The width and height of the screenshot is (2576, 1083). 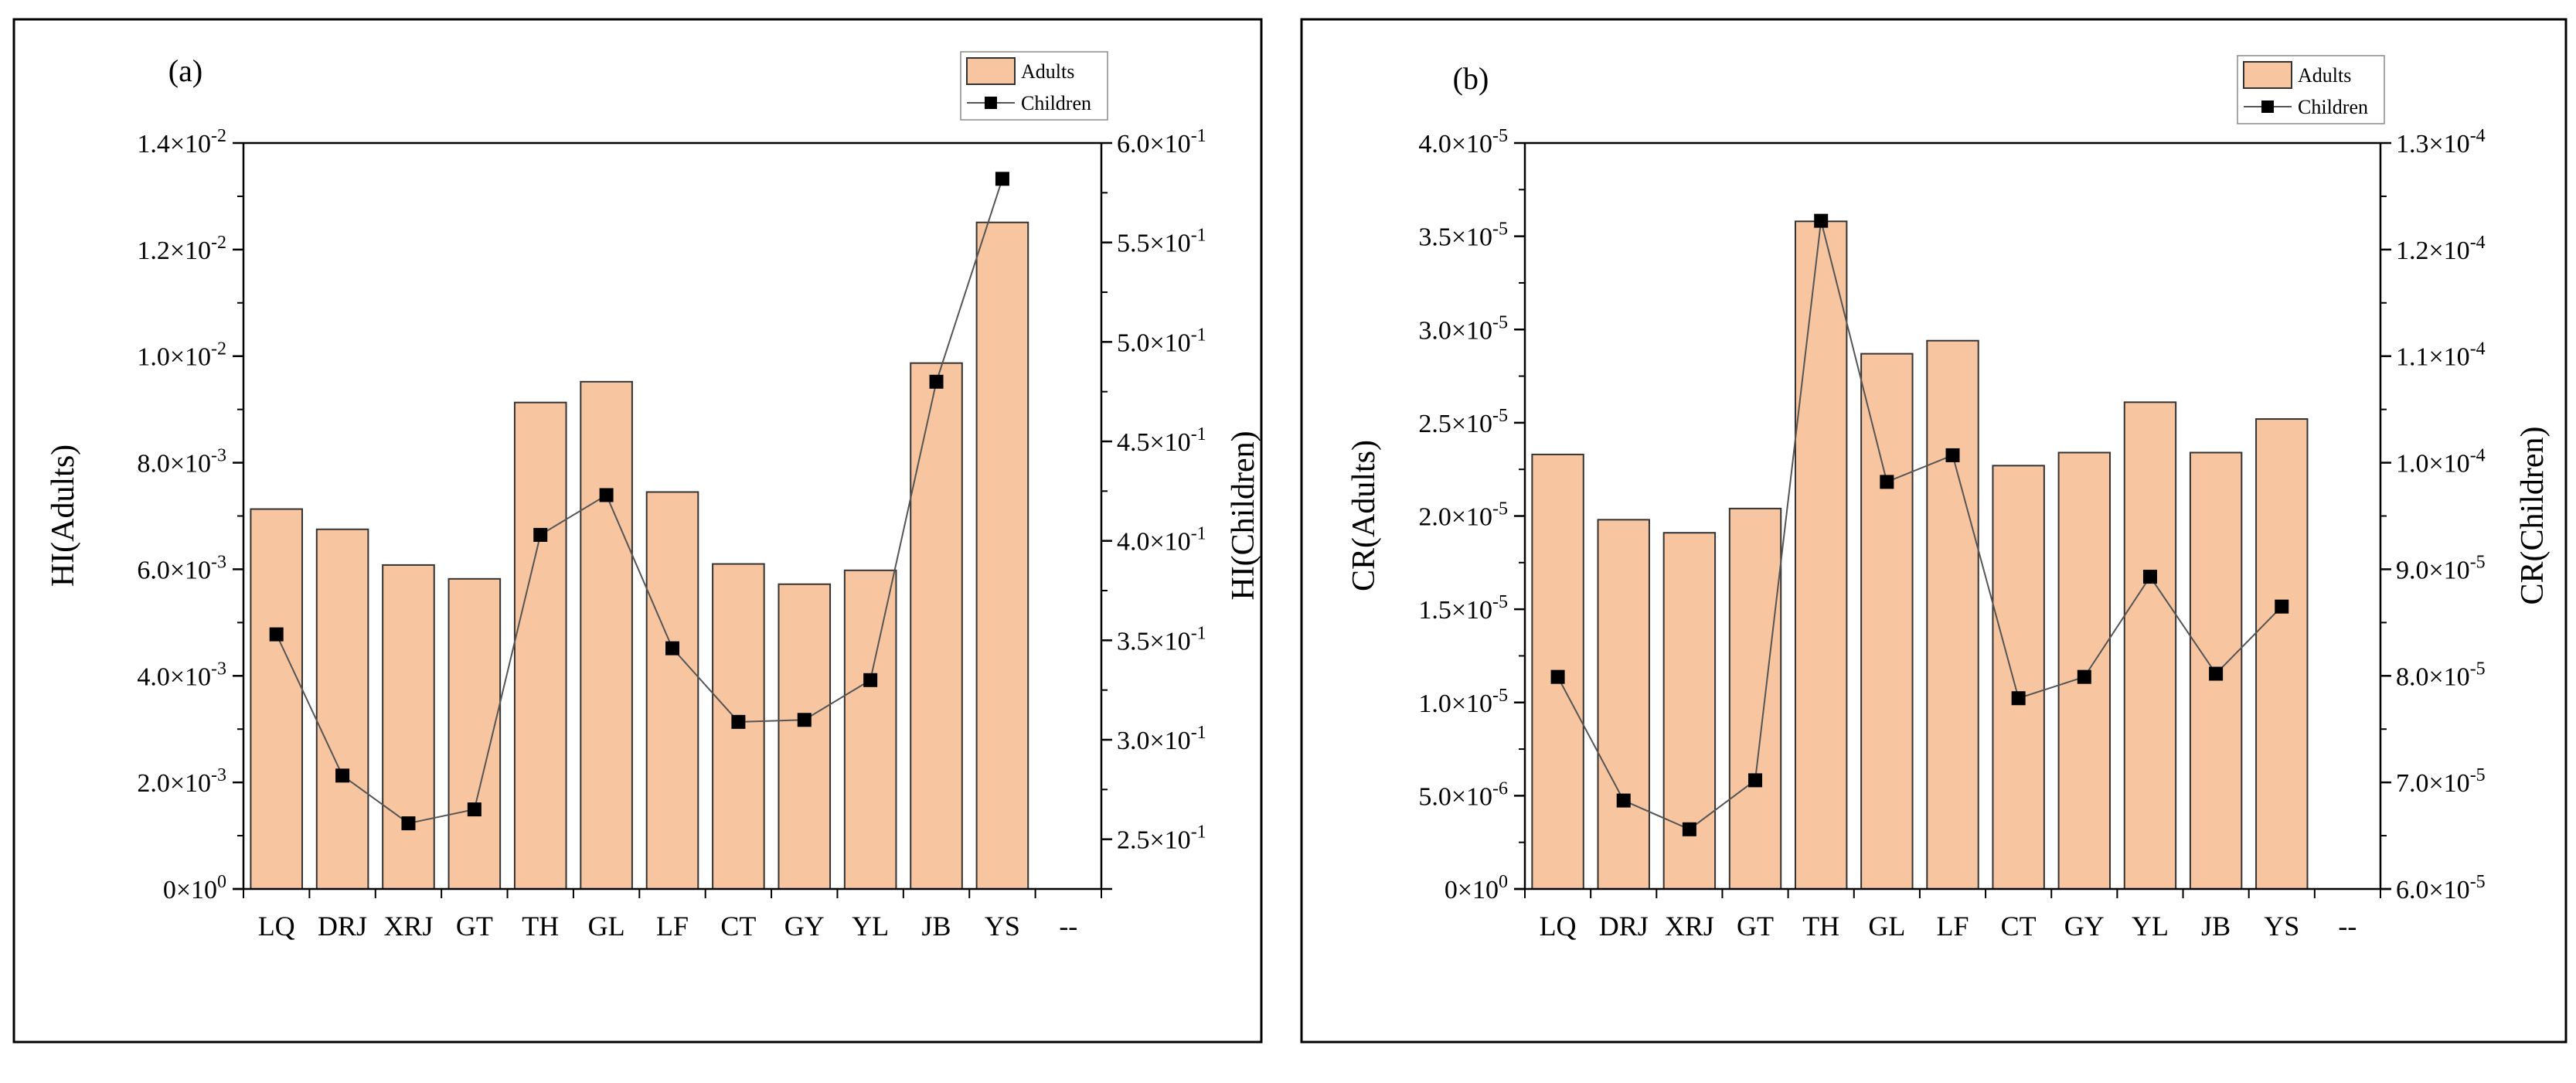 I want to click on x-tick-label-drj: DRJ, so click(x=342, y=926).